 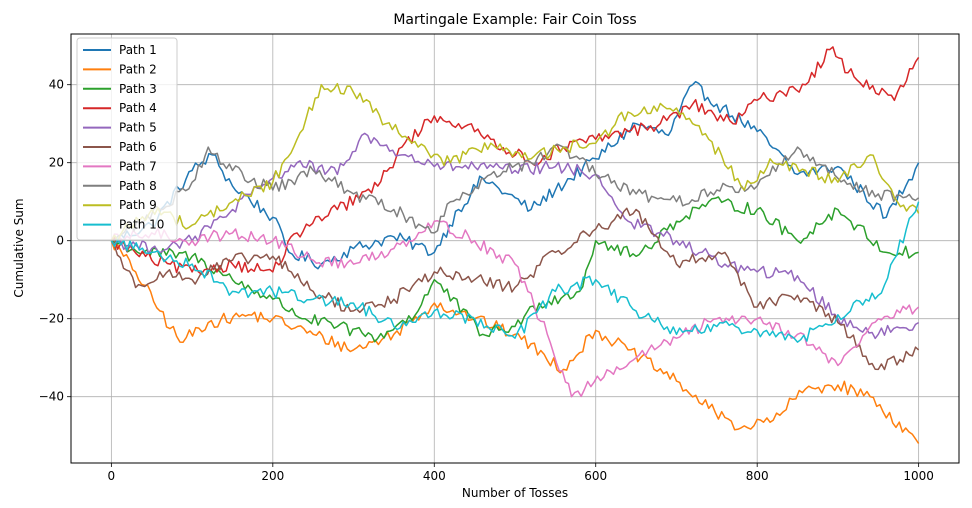 What do you see at coordinates (434, 476) in the screenshot?
I see `x-tick-label: 400` at bounding box center [434, 476].